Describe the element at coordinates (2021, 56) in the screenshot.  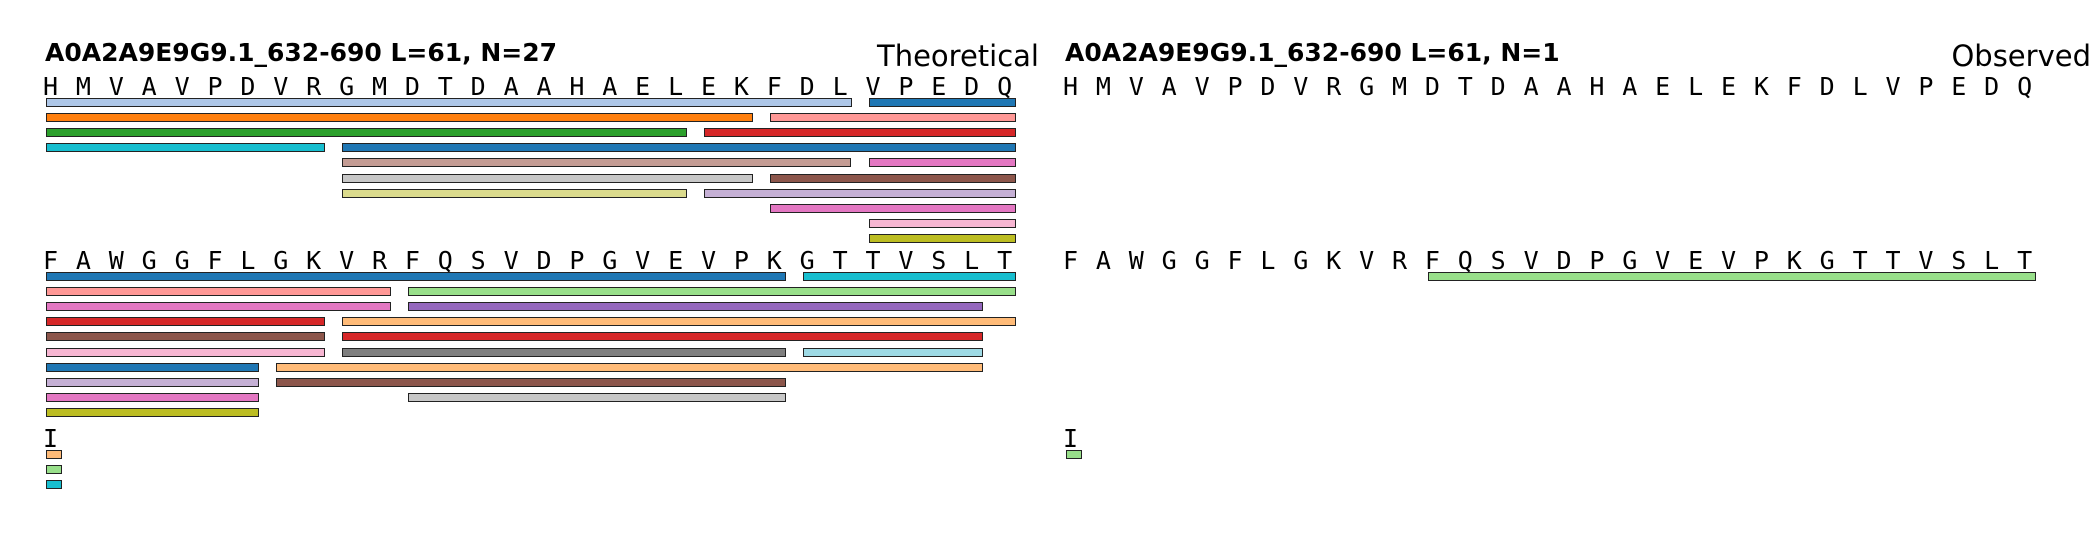
I see `panel-mode-label: Observed` at that location.